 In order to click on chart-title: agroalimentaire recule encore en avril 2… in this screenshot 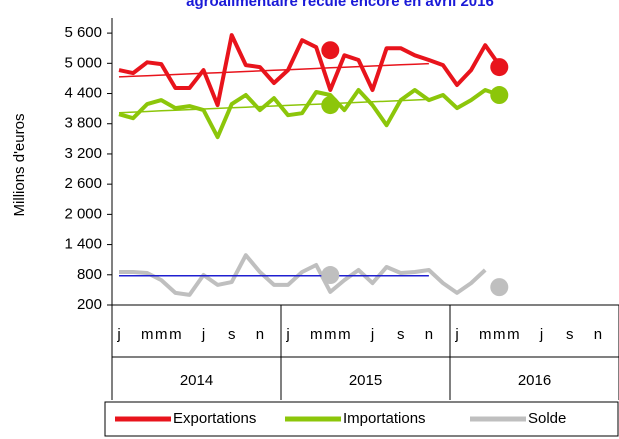, I will do `click(340, 5)`.